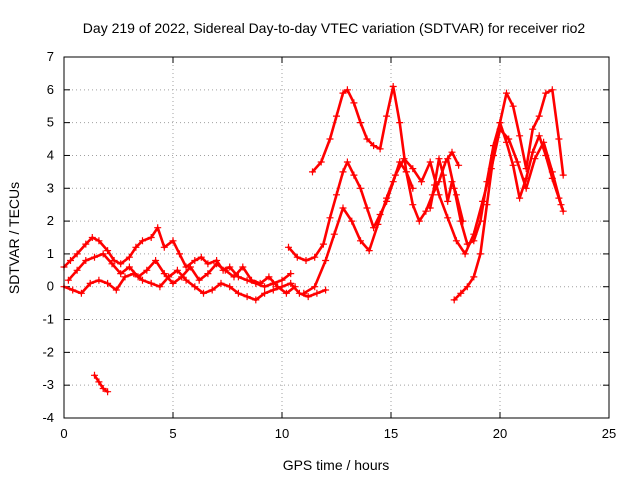 The height and width of the screenshot is (480, 640). I want to click on y-axis-label: SDTVAR / TECUs, so click(14, 238).